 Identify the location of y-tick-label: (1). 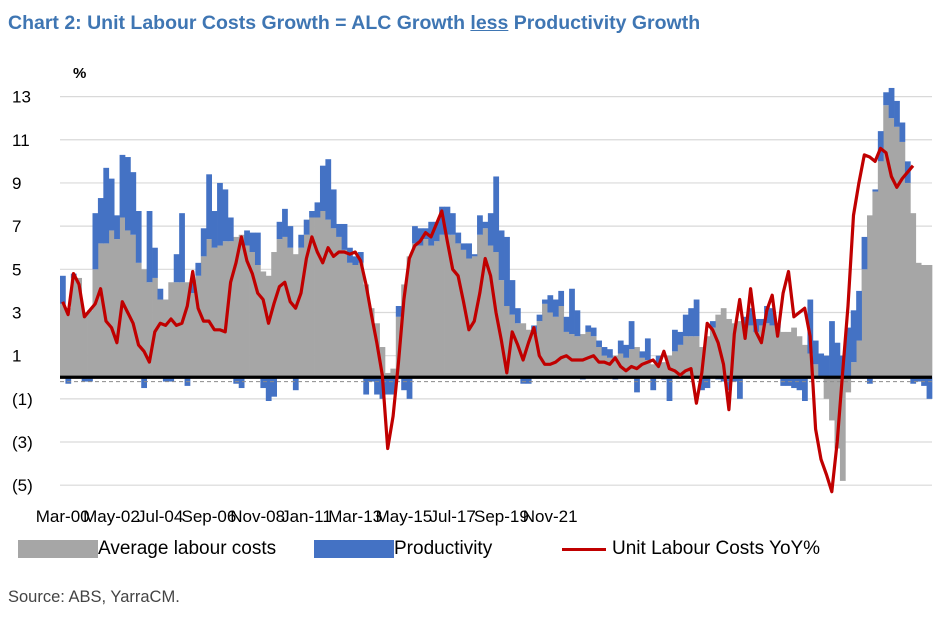
(22, 399).